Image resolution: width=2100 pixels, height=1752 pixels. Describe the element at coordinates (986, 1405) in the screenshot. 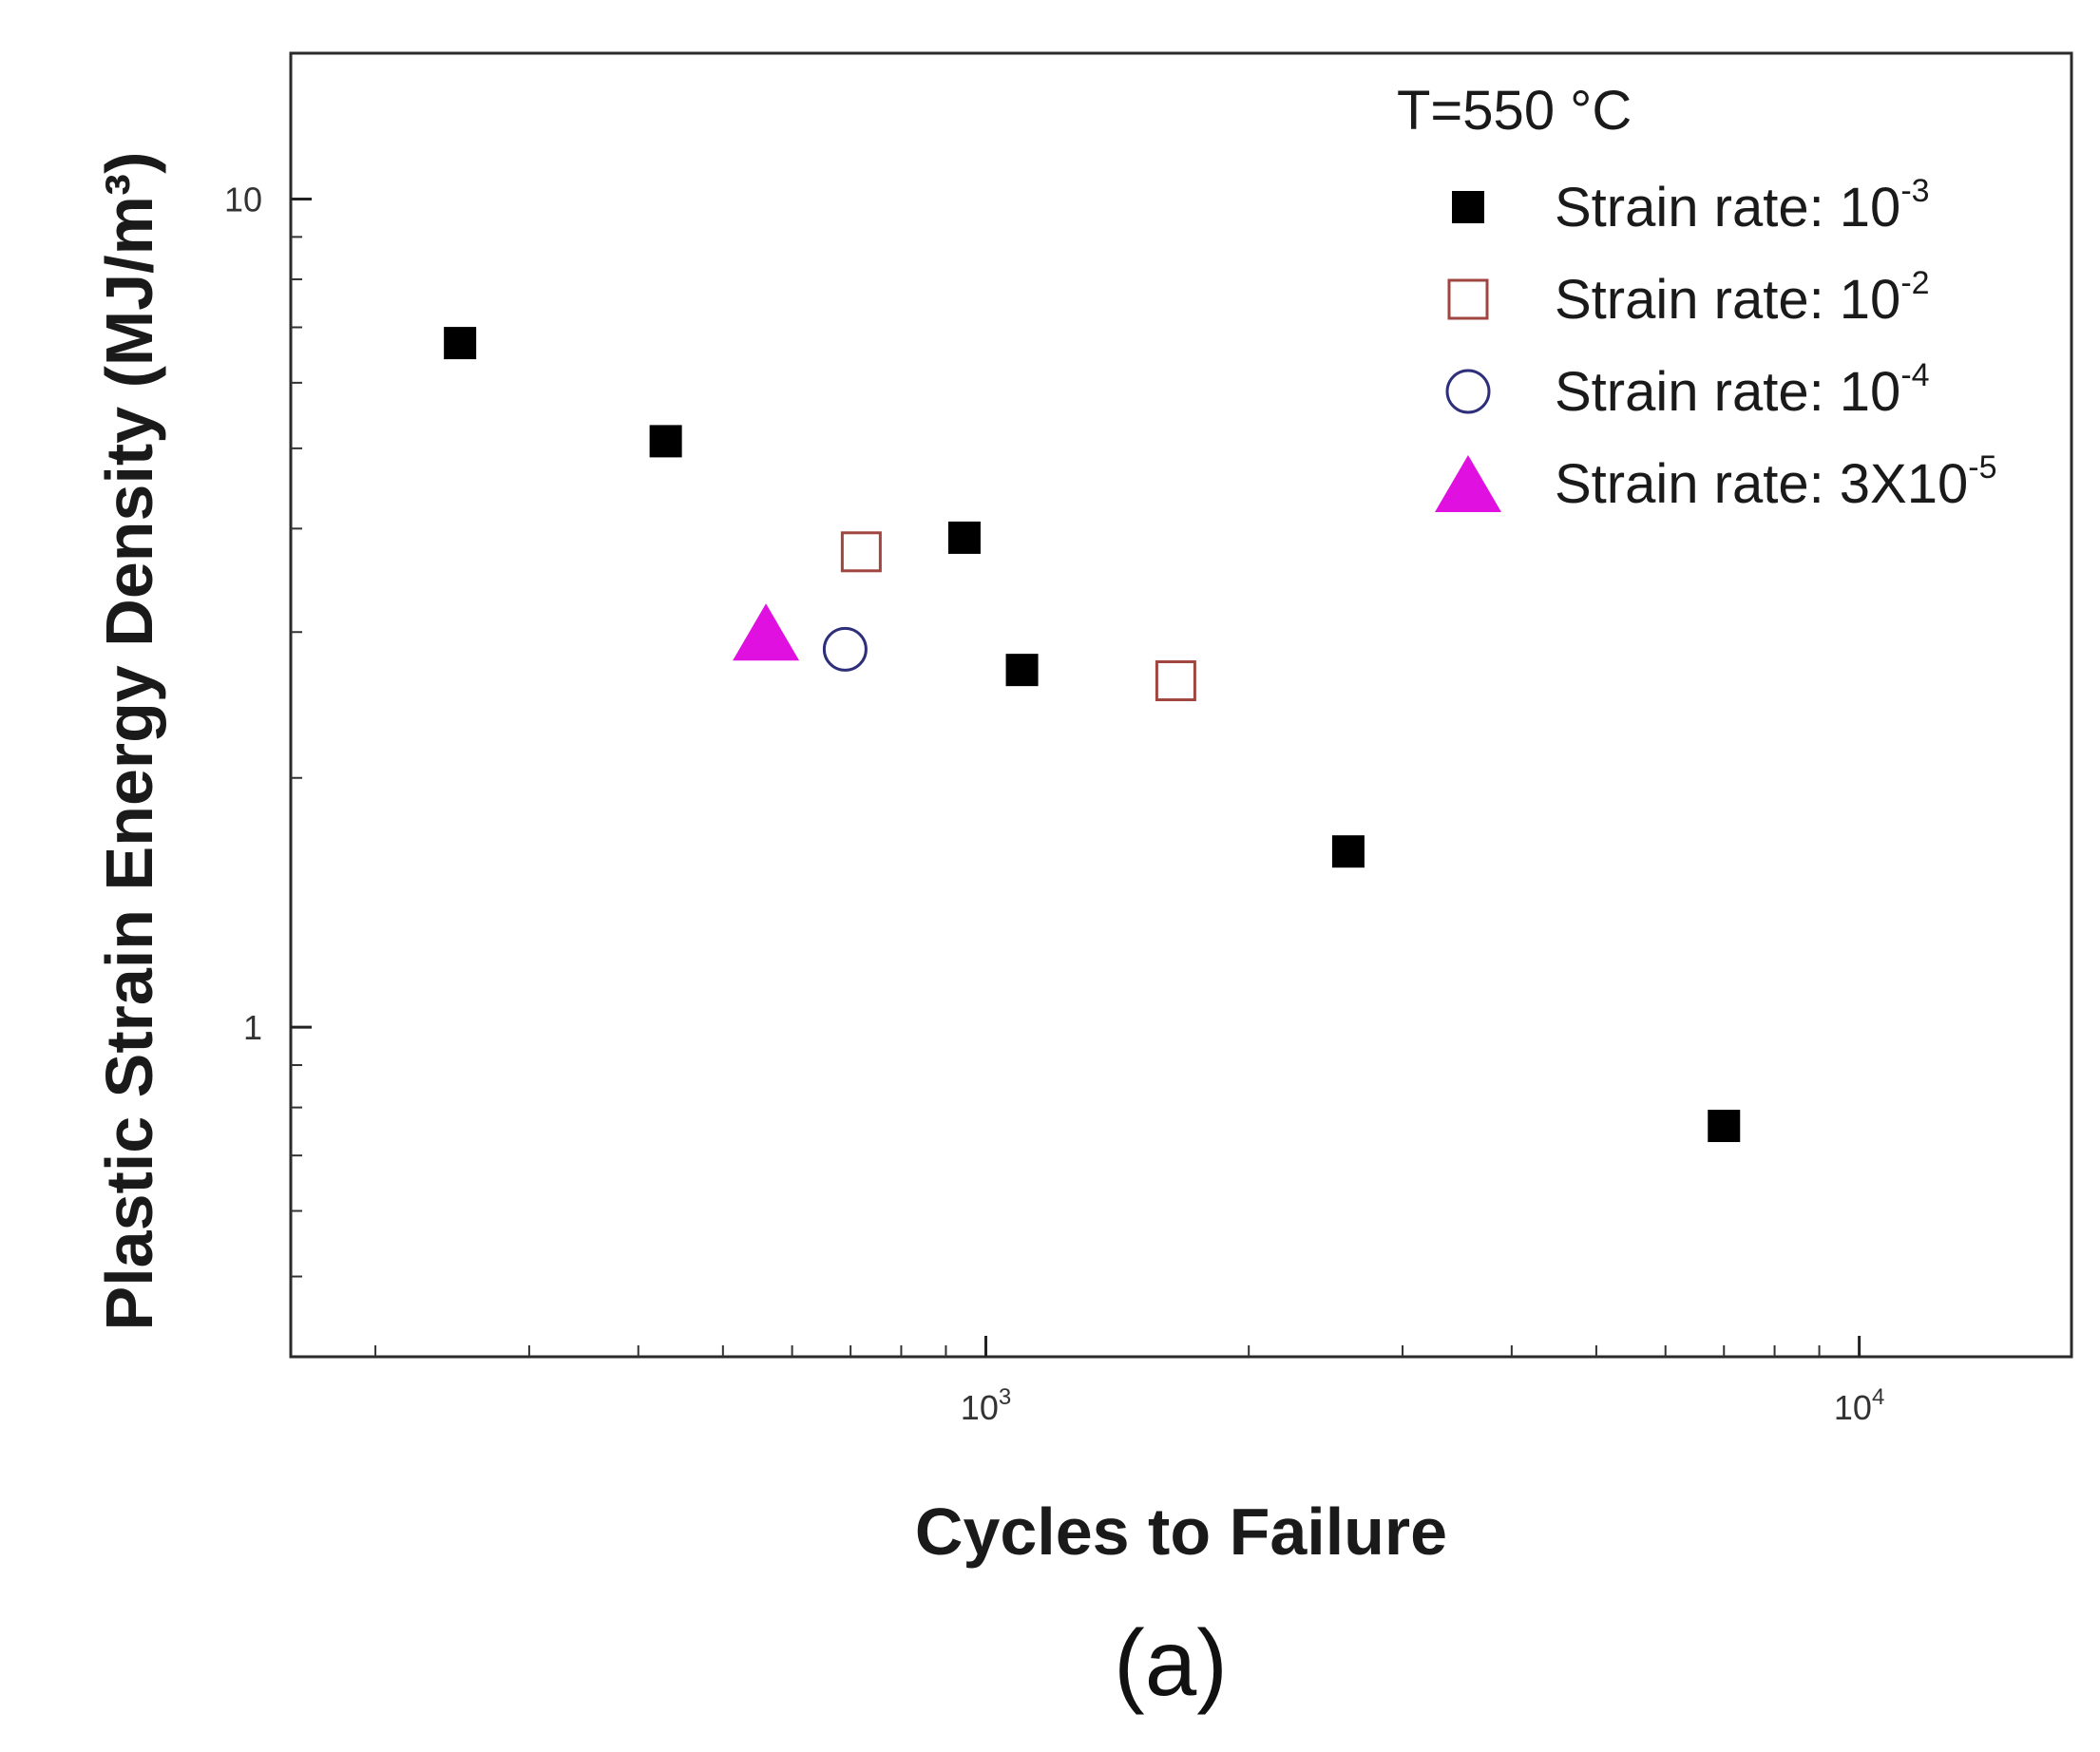

I see `x-tick-label: 10³` at that location.